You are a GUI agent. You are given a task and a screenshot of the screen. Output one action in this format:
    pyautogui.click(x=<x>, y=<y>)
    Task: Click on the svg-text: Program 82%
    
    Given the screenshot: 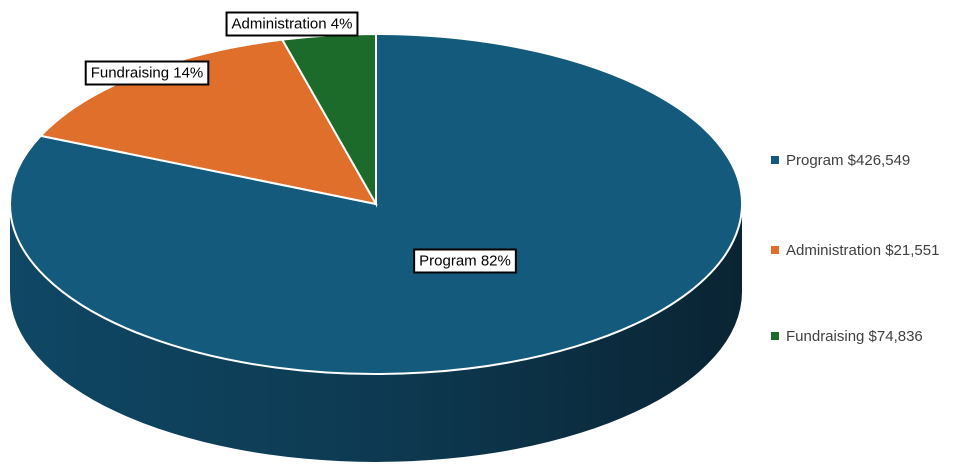 What is the action you would take?
    pyautogui.click(x=465, y=261)
    